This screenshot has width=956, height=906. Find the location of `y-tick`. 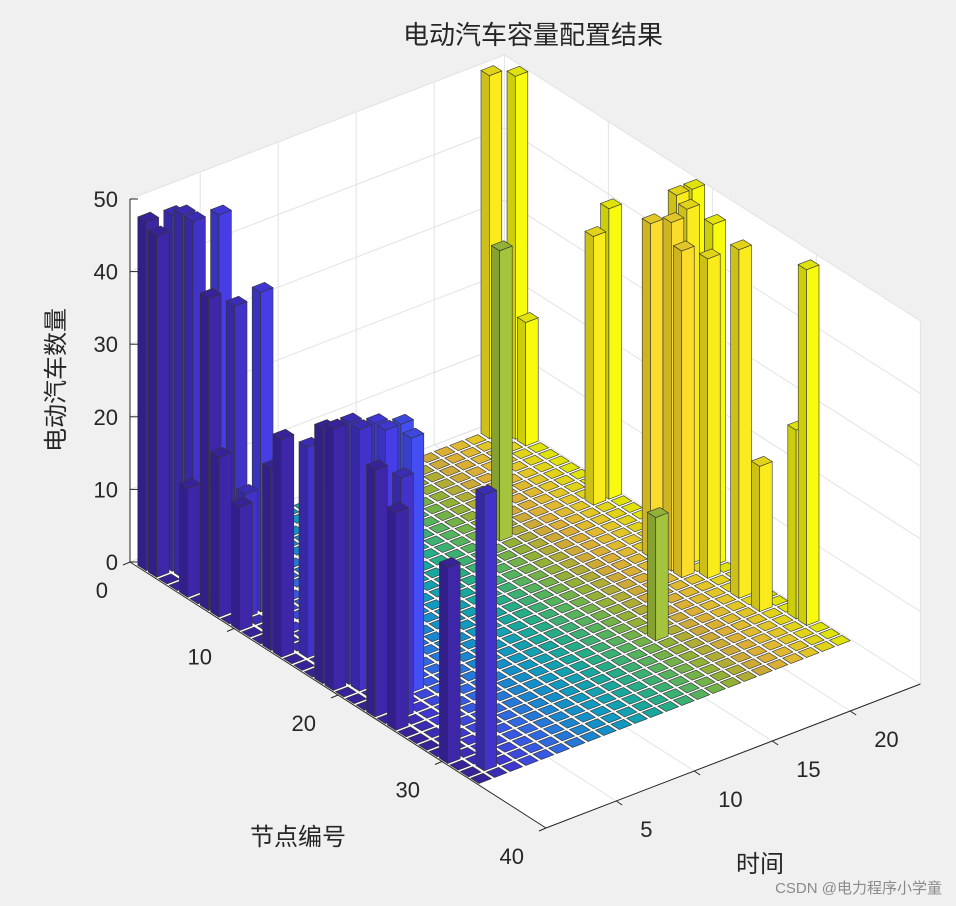

y-tick is located at coordinates (126, 563).